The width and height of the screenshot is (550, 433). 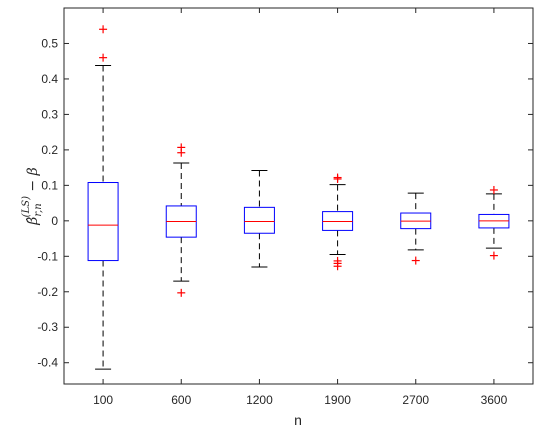 I want to click on box-group-1900, so click(x=338, y=222).